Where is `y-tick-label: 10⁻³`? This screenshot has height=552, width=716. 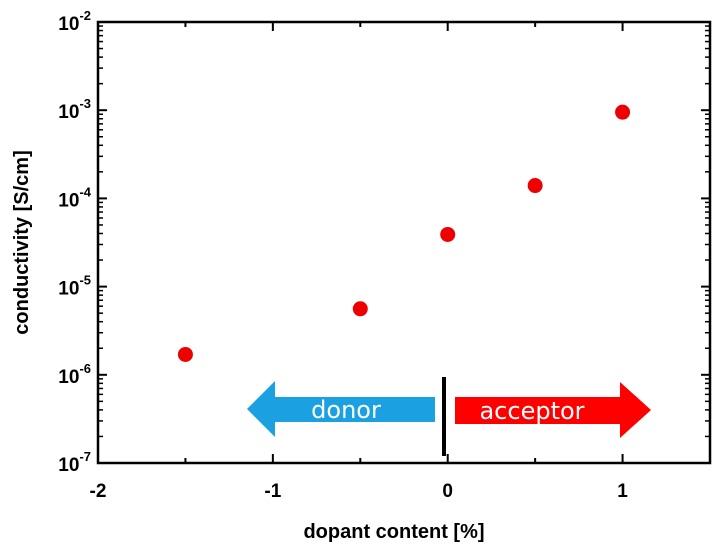
y-tick-label: 10⁻³ is located at coordinates (74, 109).